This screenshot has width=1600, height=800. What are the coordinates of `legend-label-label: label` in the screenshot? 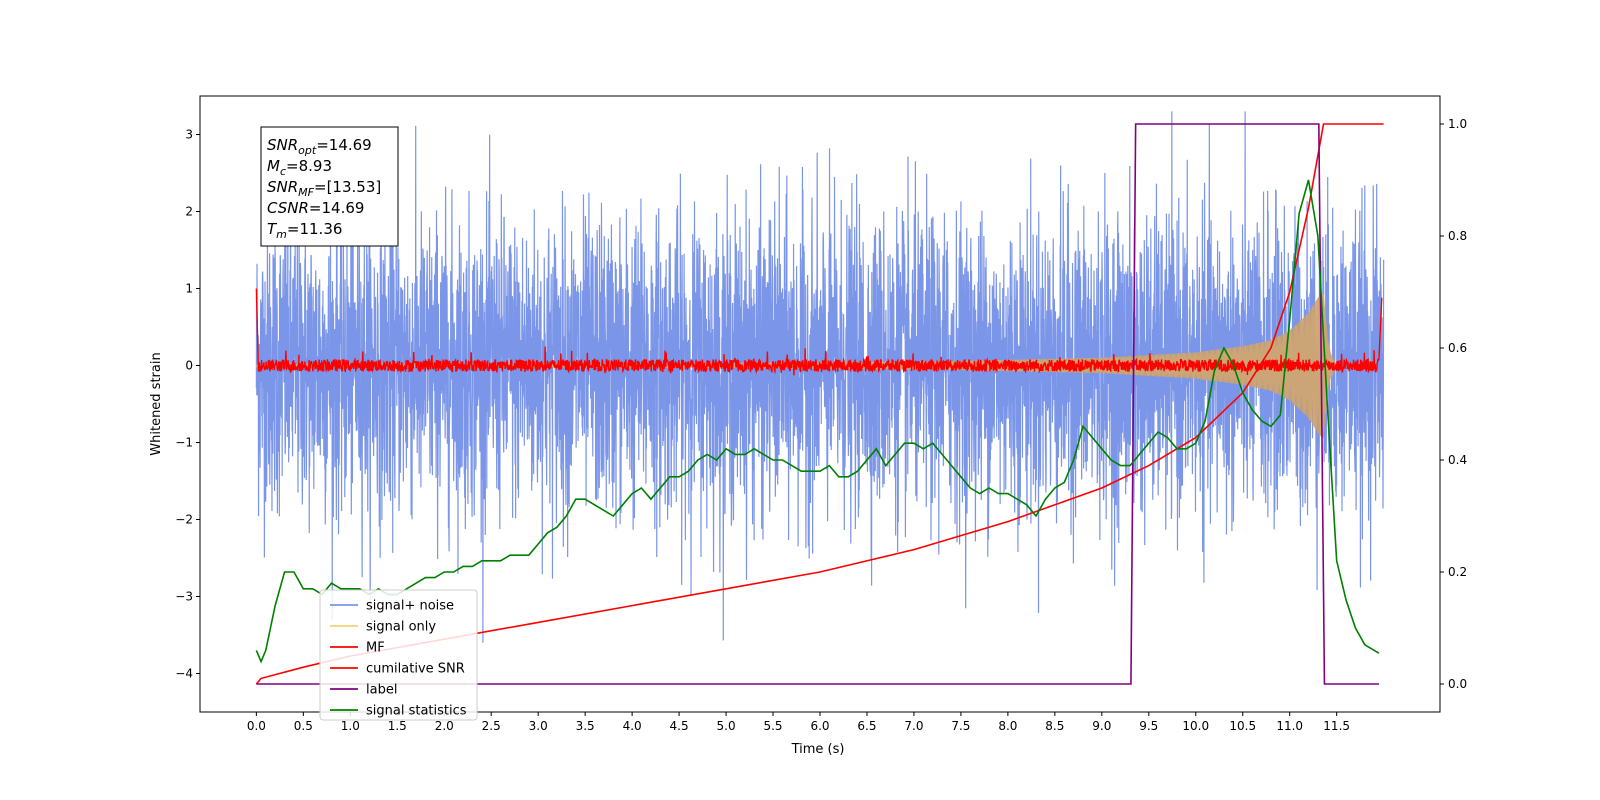 It's located at (381, 690).